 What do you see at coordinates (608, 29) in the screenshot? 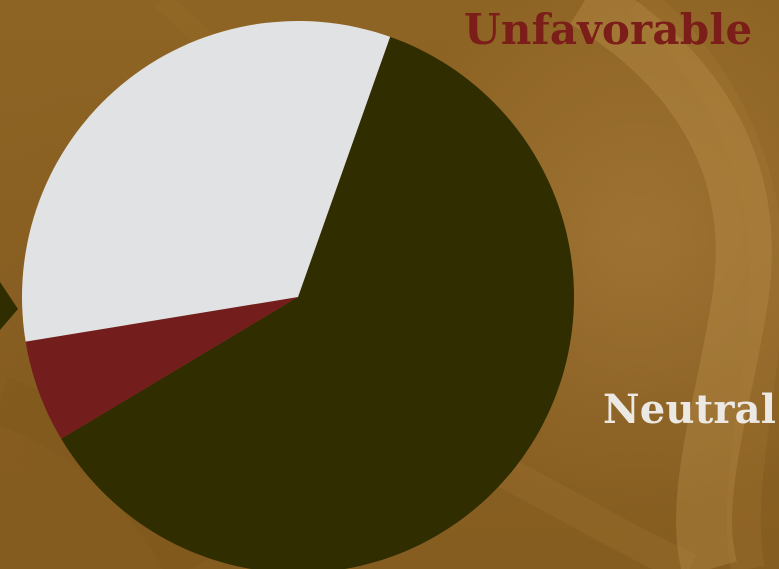
I see `slice-label-unfavorable: Unfavorable` at bounding box center [608, 29].